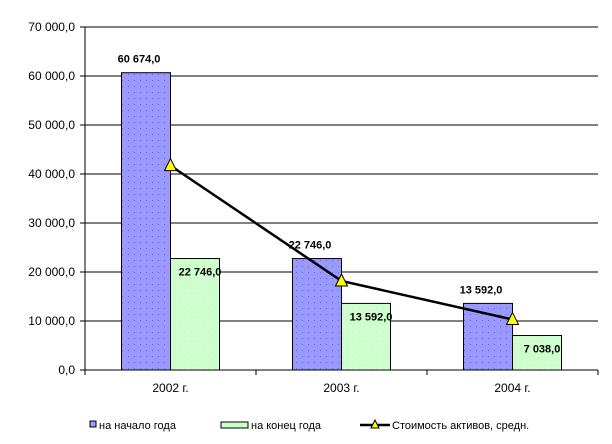 The width and height of the screenshot is (612, 444). Describe the element at coordinates (234, 425) in the screenshot. I see `legend-swatch-end` at that location.